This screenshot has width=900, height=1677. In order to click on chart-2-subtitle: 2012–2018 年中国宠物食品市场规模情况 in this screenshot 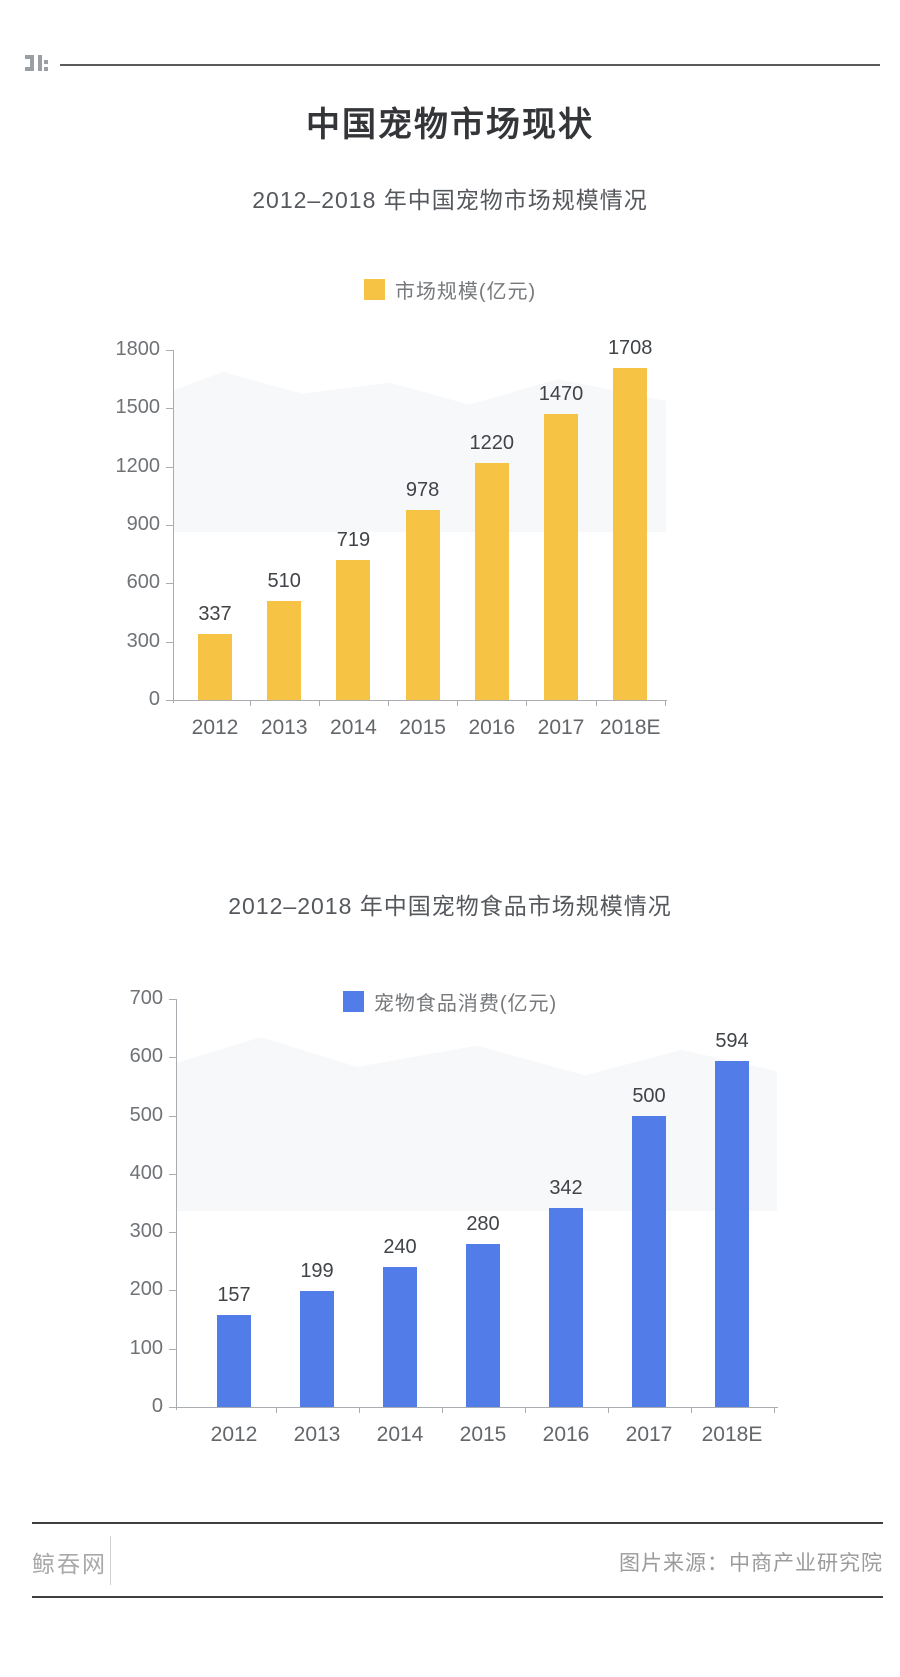, I will do `click(450, 906)`.